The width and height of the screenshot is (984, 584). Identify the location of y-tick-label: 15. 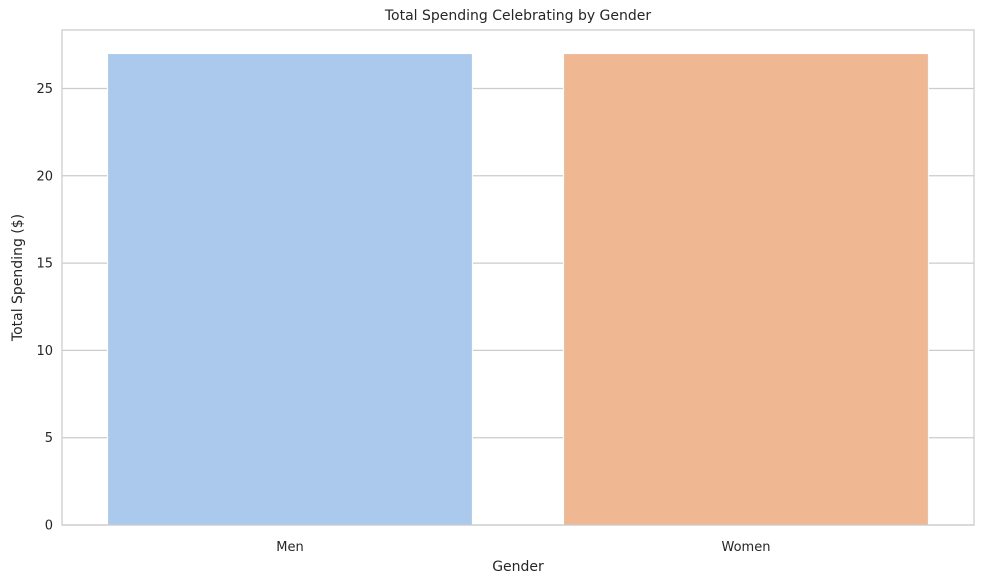
(44, 264).